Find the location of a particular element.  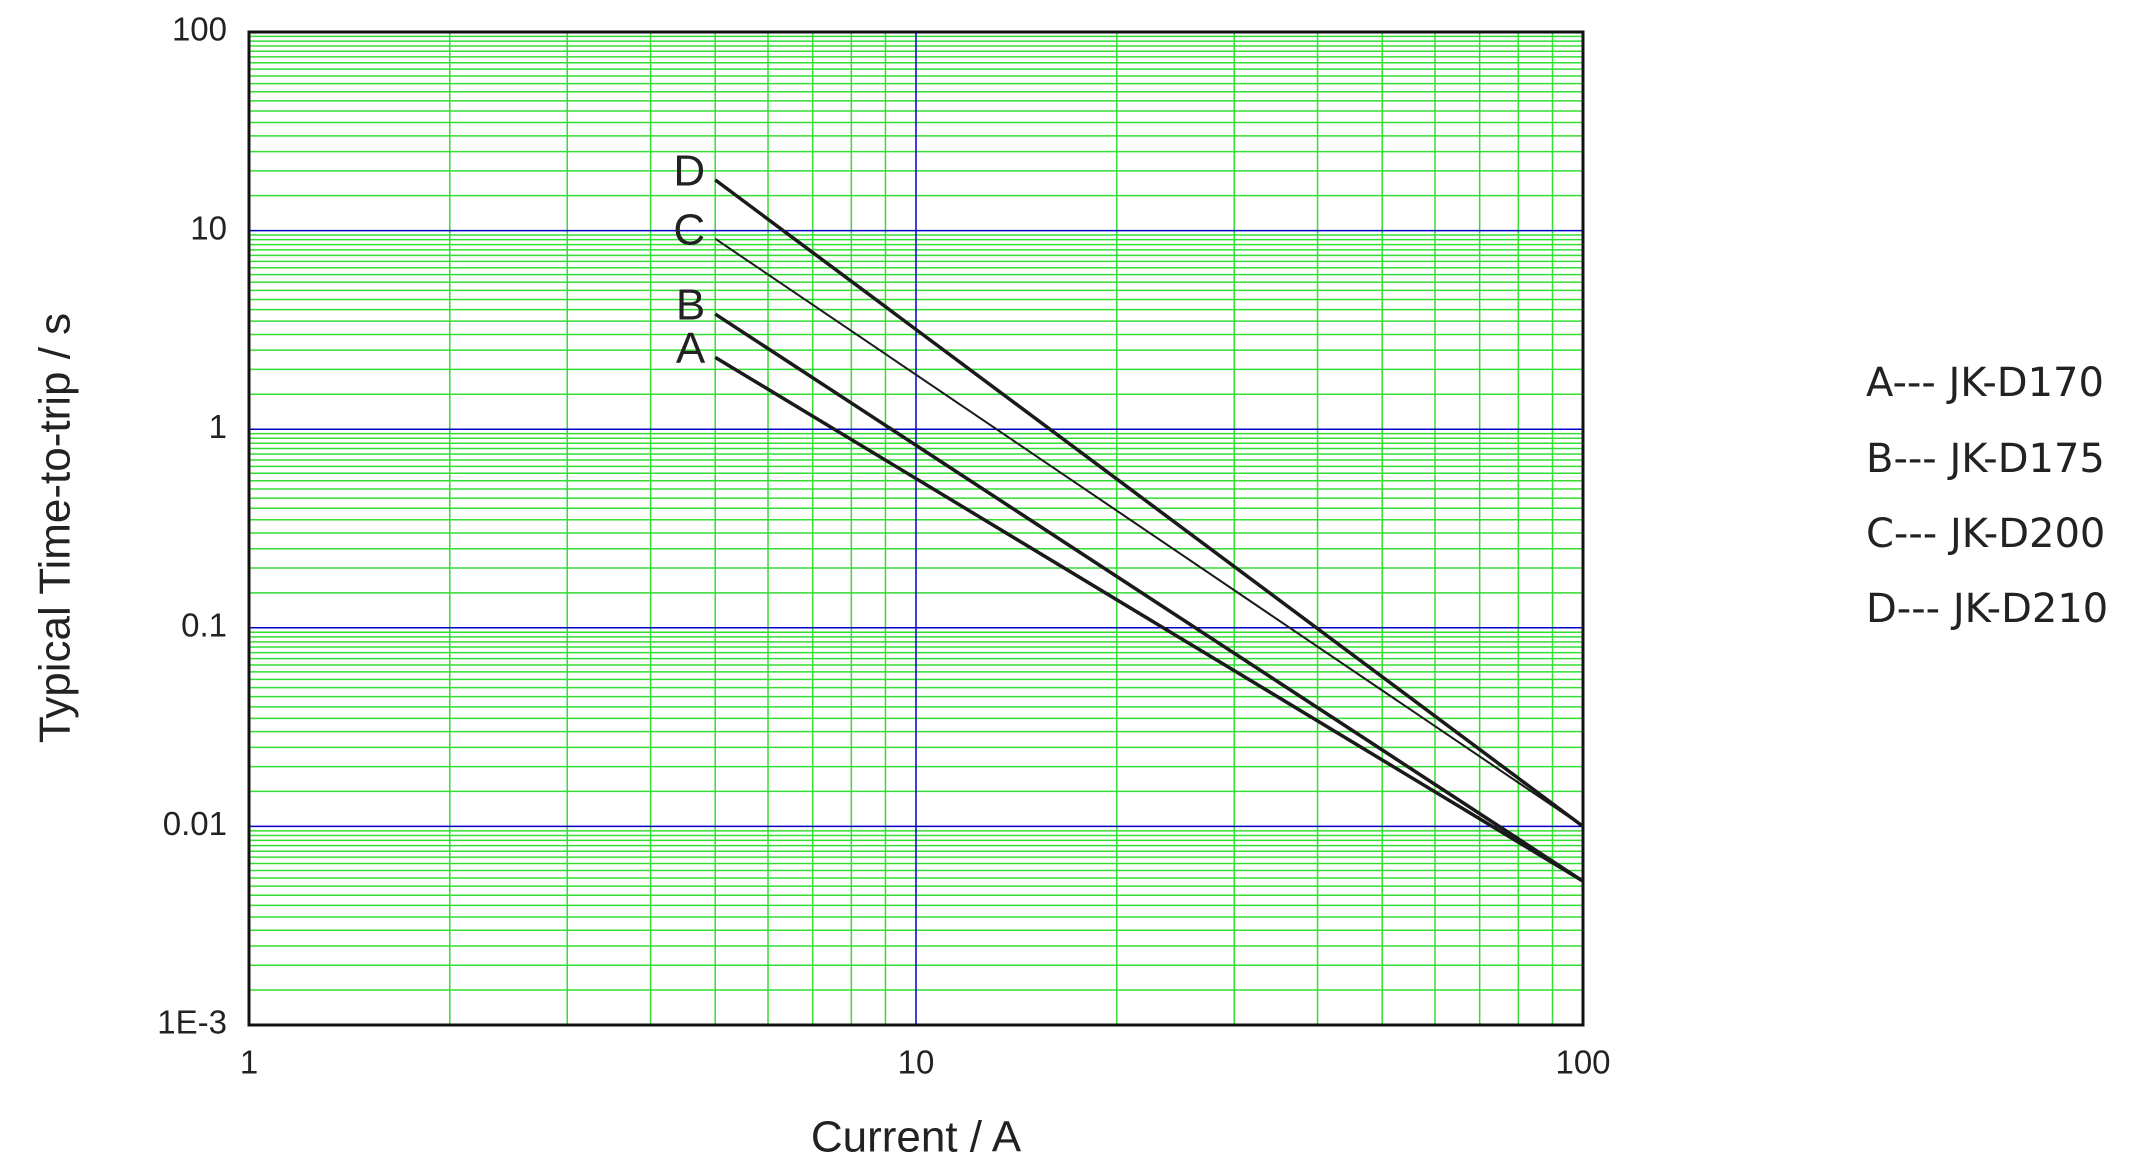

curve-label: B is located at coordinates (690, 305).